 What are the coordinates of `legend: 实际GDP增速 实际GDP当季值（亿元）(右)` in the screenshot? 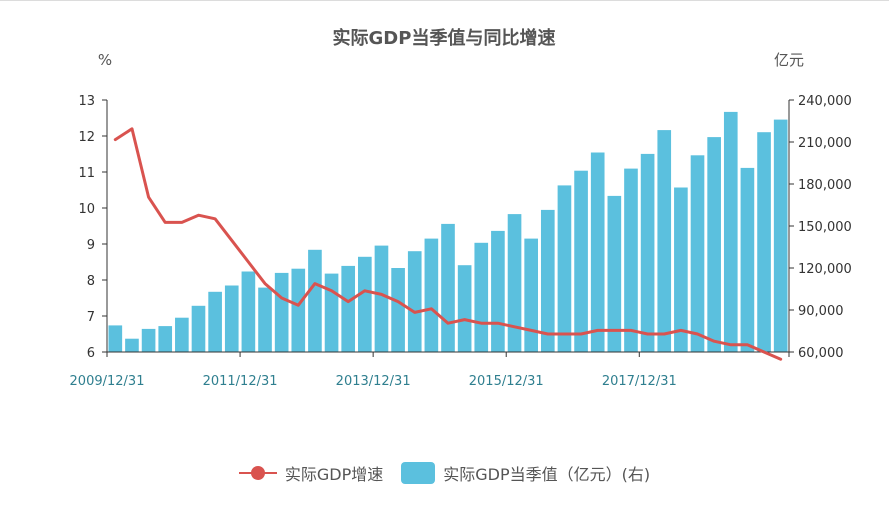 It's located at (444, 473).